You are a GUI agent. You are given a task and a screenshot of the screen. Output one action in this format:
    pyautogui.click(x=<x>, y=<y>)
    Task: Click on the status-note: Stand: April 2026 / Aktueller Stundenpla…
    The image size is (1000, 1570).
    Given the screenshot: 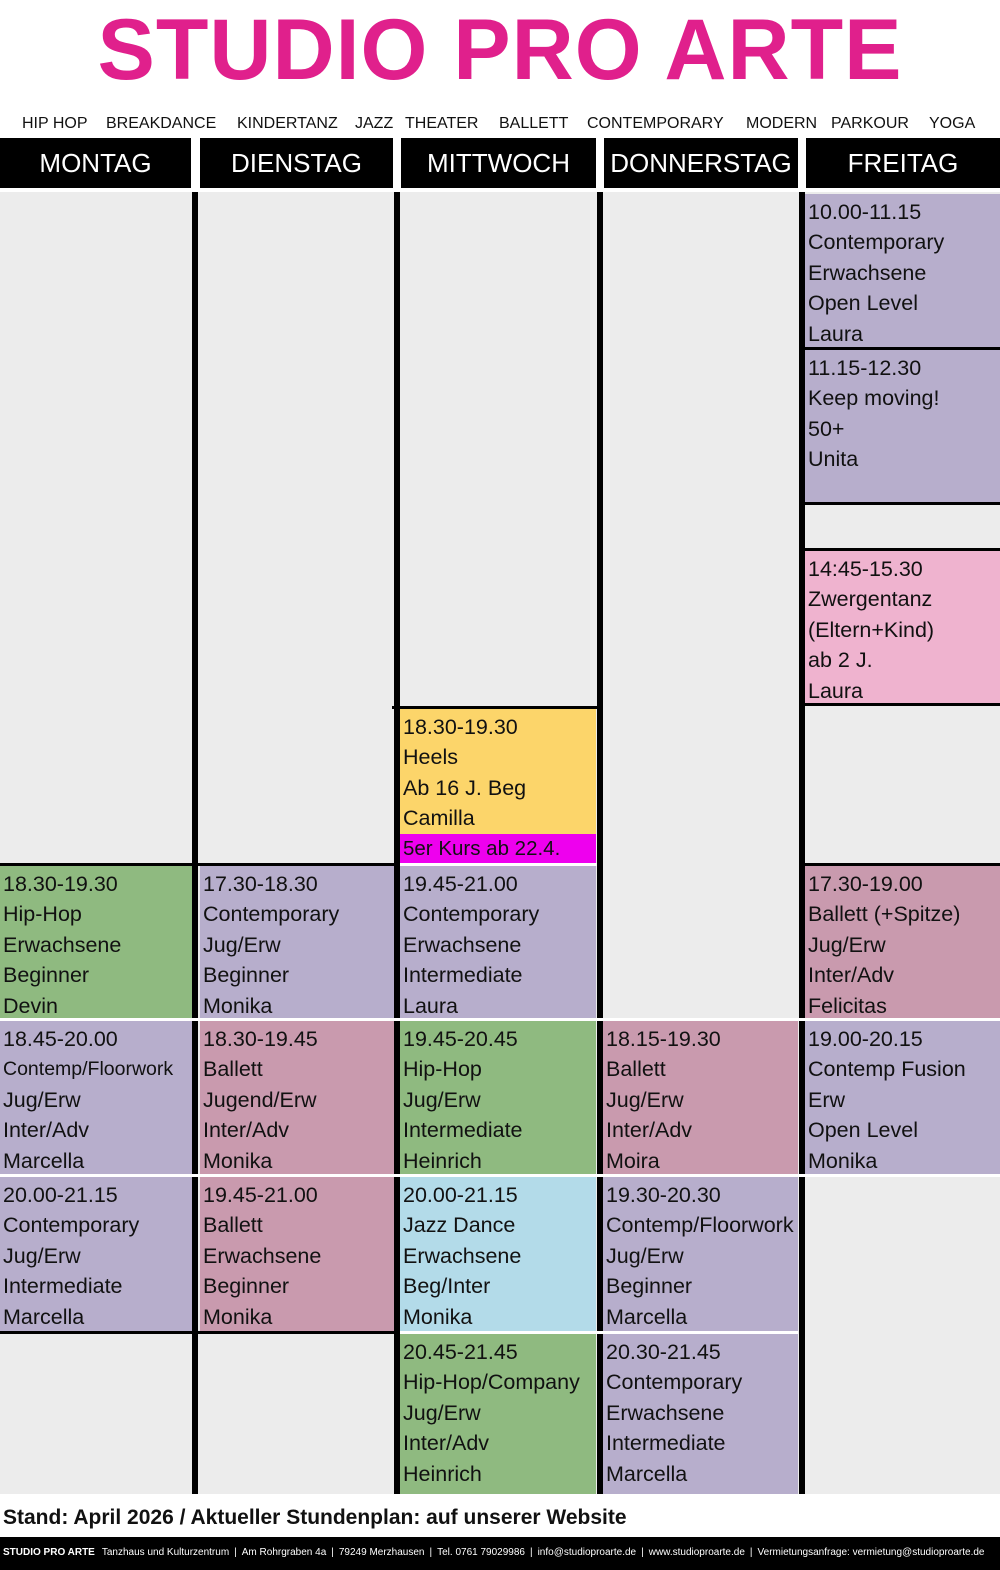 What is the action you would take?
    pyautogui.click(x=315, y=1517)
    